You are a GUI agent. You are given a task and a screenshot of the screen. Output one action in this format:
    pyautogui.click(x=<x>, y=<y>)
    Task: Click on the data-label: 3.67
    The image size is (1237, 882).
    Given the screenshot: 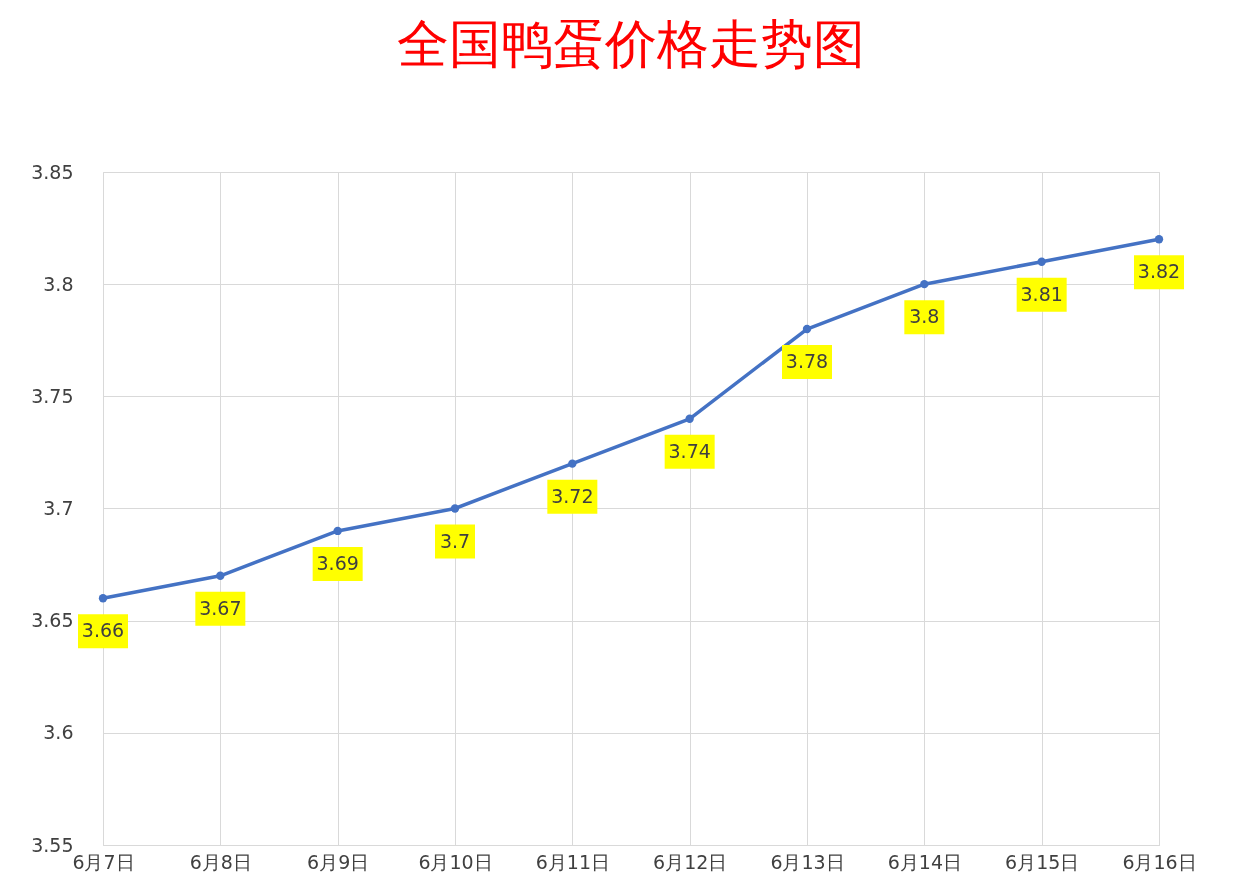 What is the action you would take?
    pyautogui.click(x=220, y=607)
    